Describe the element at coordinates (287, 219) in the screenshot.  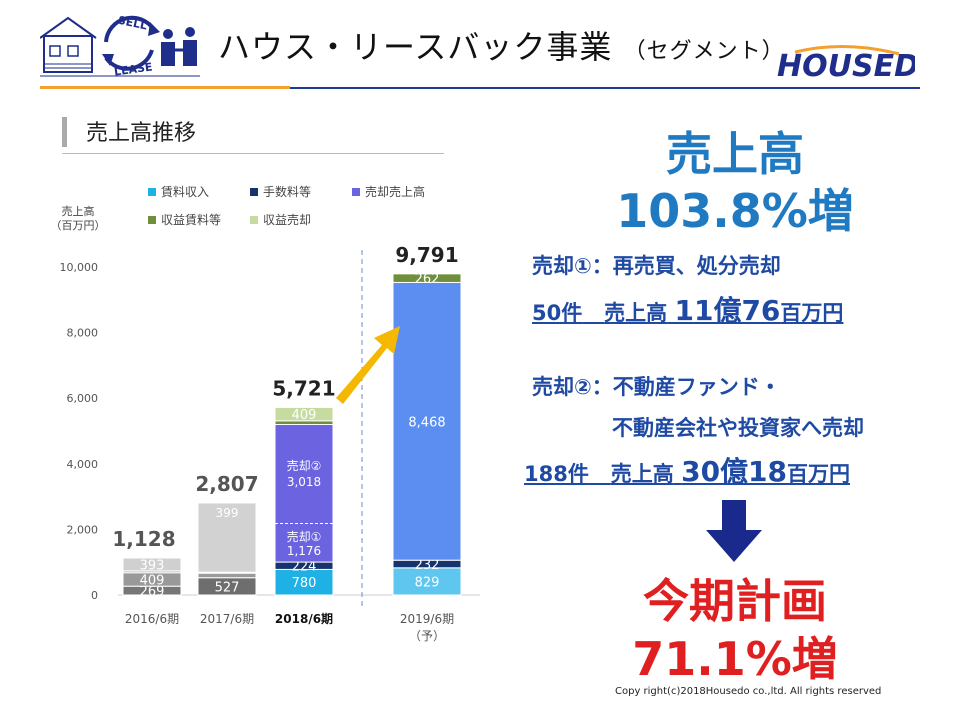
I see `legend-label-4: 収益売却` at that location.